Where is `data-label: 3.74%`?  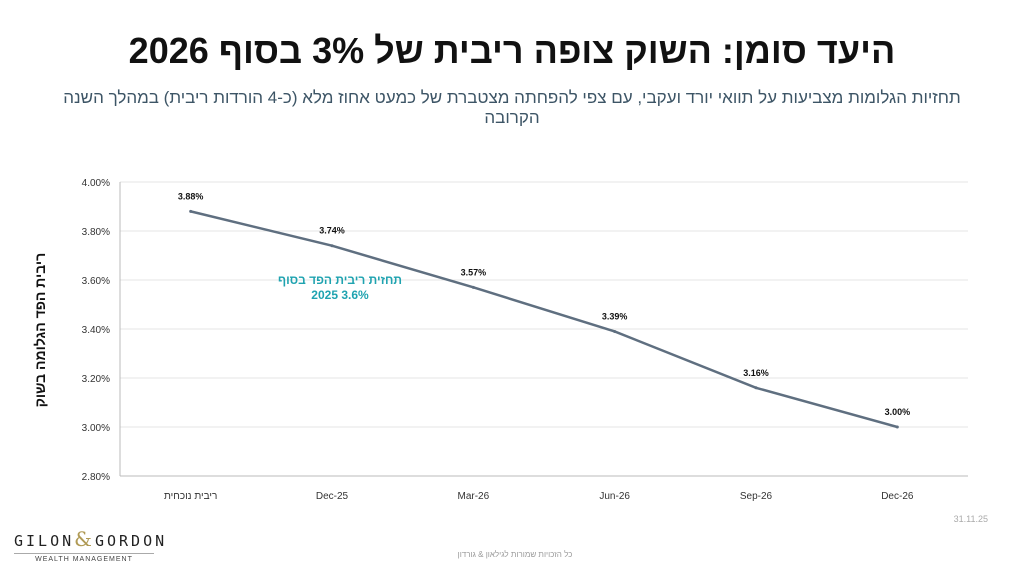
data-label: 3.74% is located at coordinates (332, 231).